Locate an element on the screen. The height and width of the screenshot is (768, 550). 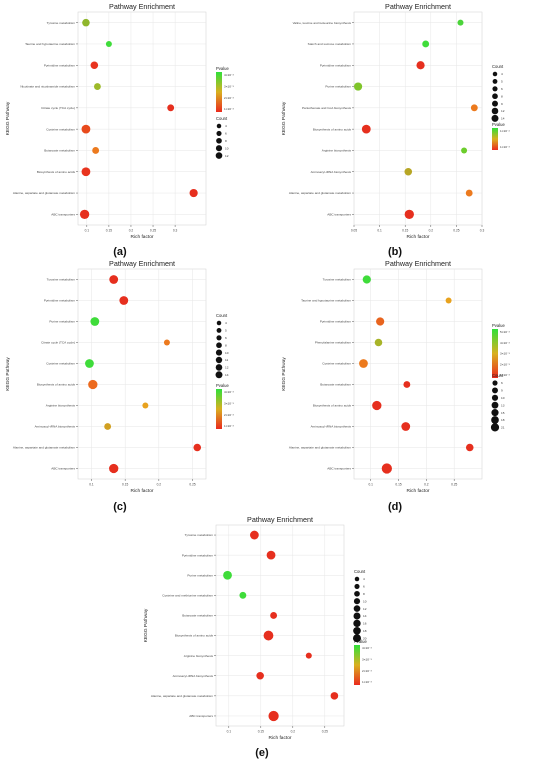
y-category-label: Phenylalanine metabolism is located at coordinates (333, 343).